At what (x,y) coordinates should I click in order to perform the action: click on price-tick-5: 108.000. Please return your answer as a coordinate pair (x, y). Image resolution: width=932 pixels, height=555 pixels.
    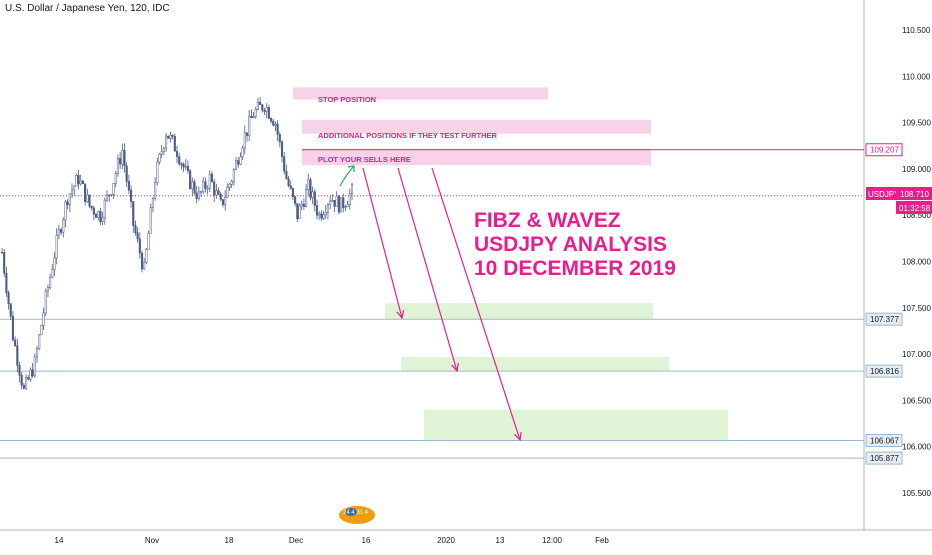
    Looking at the image, I should click on (916, 262).